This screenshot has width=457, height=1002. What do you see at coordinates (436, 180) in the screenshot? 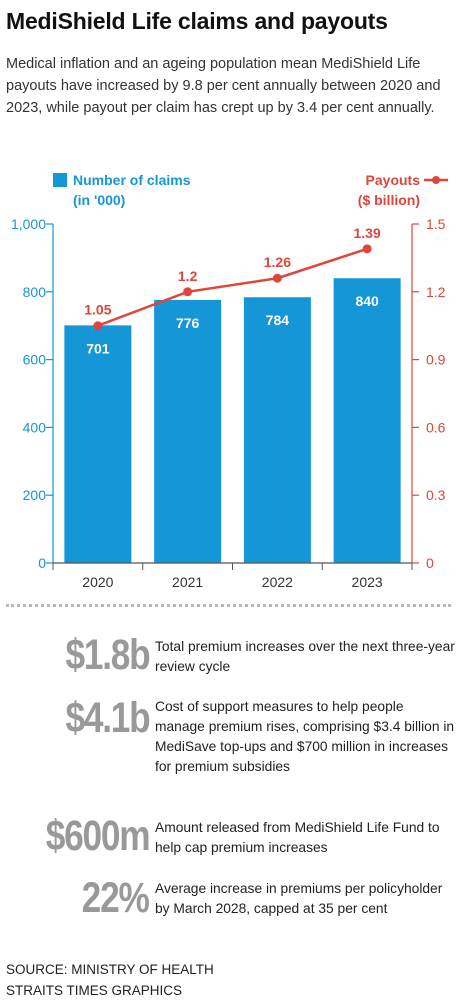
I see `legend-line-marker` at bounding box center [436, 180].